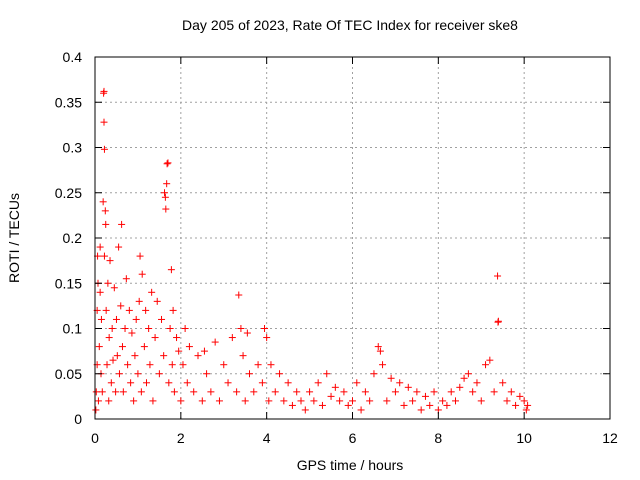 The image size is (640, 480). Describe the element at coordinates (438, 438) in the screenshot. I see `x-tick-label: 8` at that location.